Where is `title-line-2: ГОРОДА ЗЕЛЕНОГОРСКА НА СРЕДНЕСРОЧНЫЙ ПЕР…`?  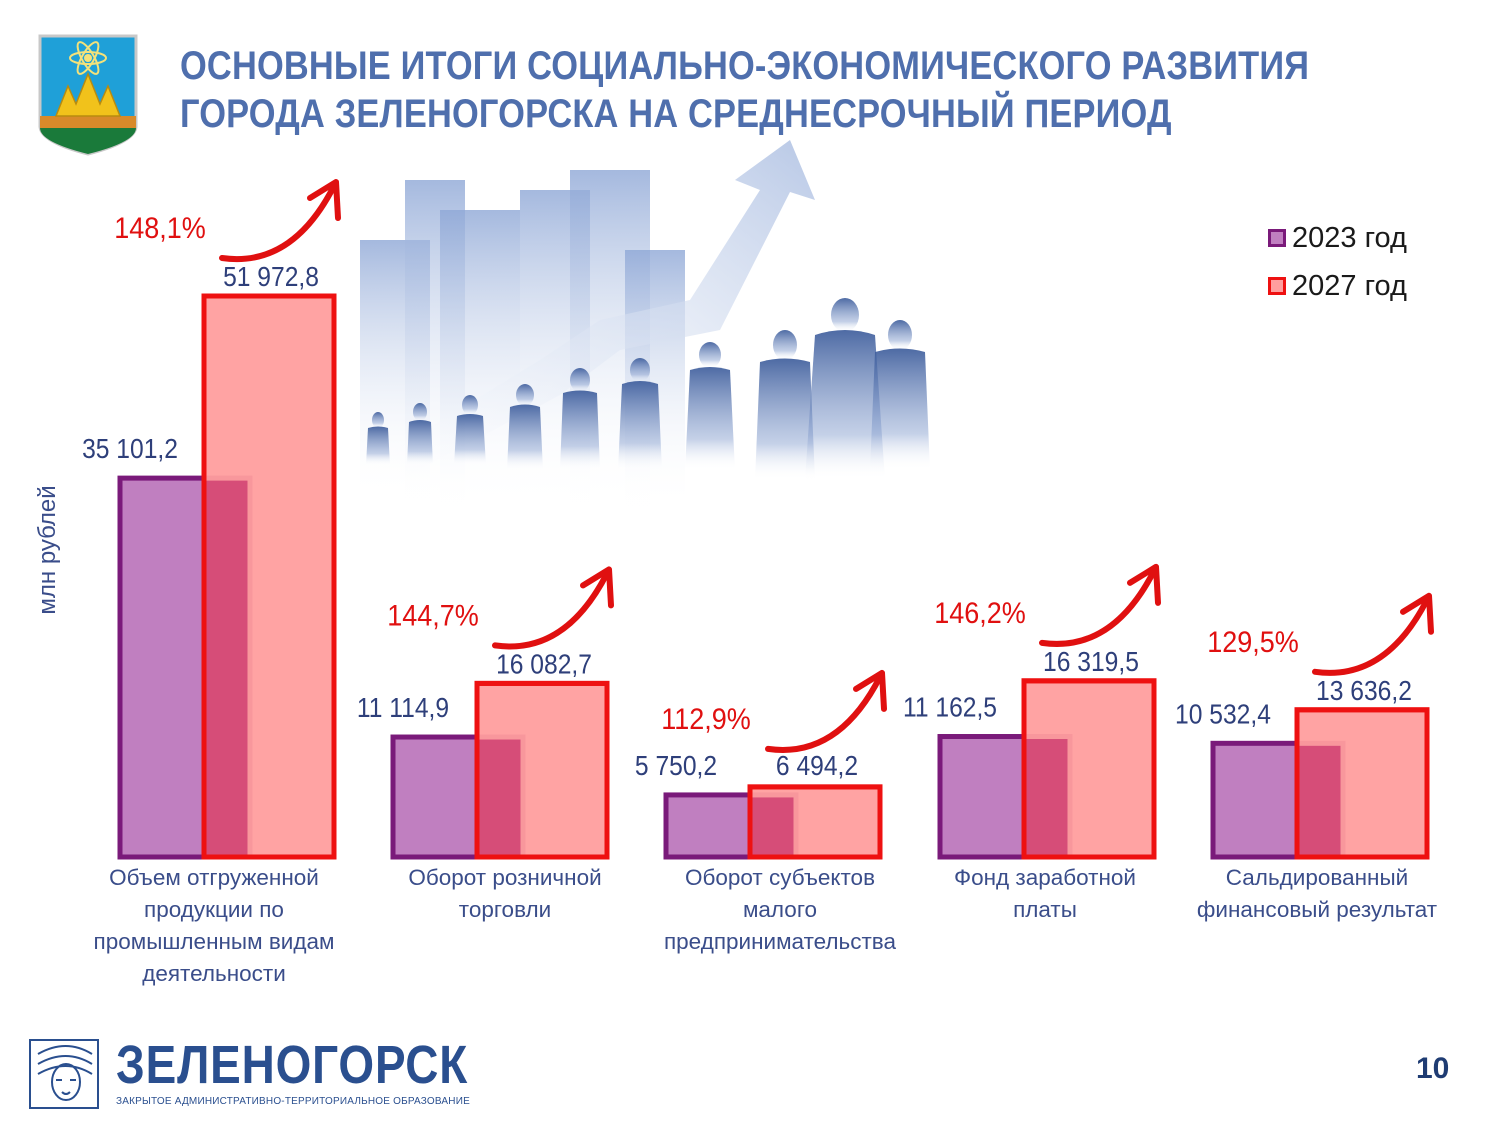
title-line-2: ГОРОДА ЗЕЛЕНОГОРСКА НА СРЕДНЕСРОЧНЫЙ ПЕР… is located at coordinates (676, 114).